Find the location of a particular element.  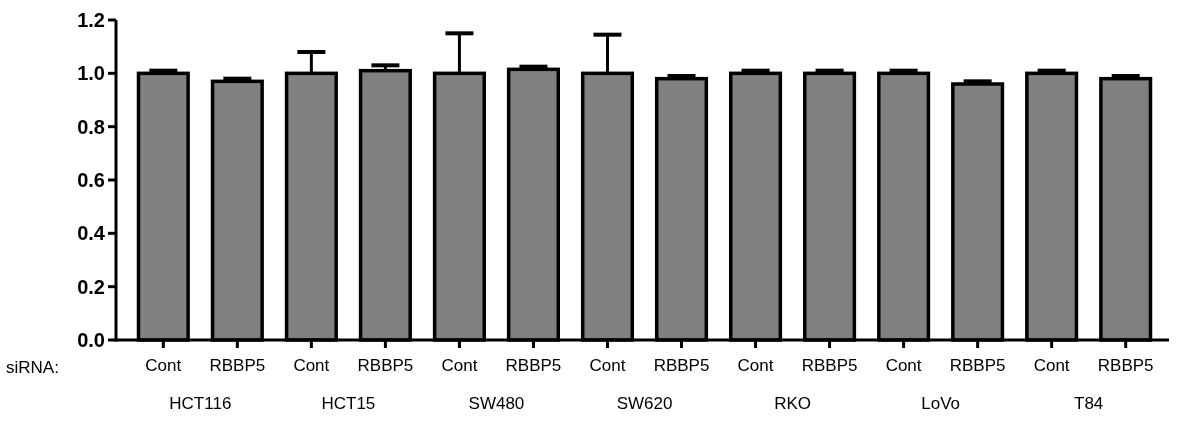

text: LoVo is located at coordinates (940, 403).